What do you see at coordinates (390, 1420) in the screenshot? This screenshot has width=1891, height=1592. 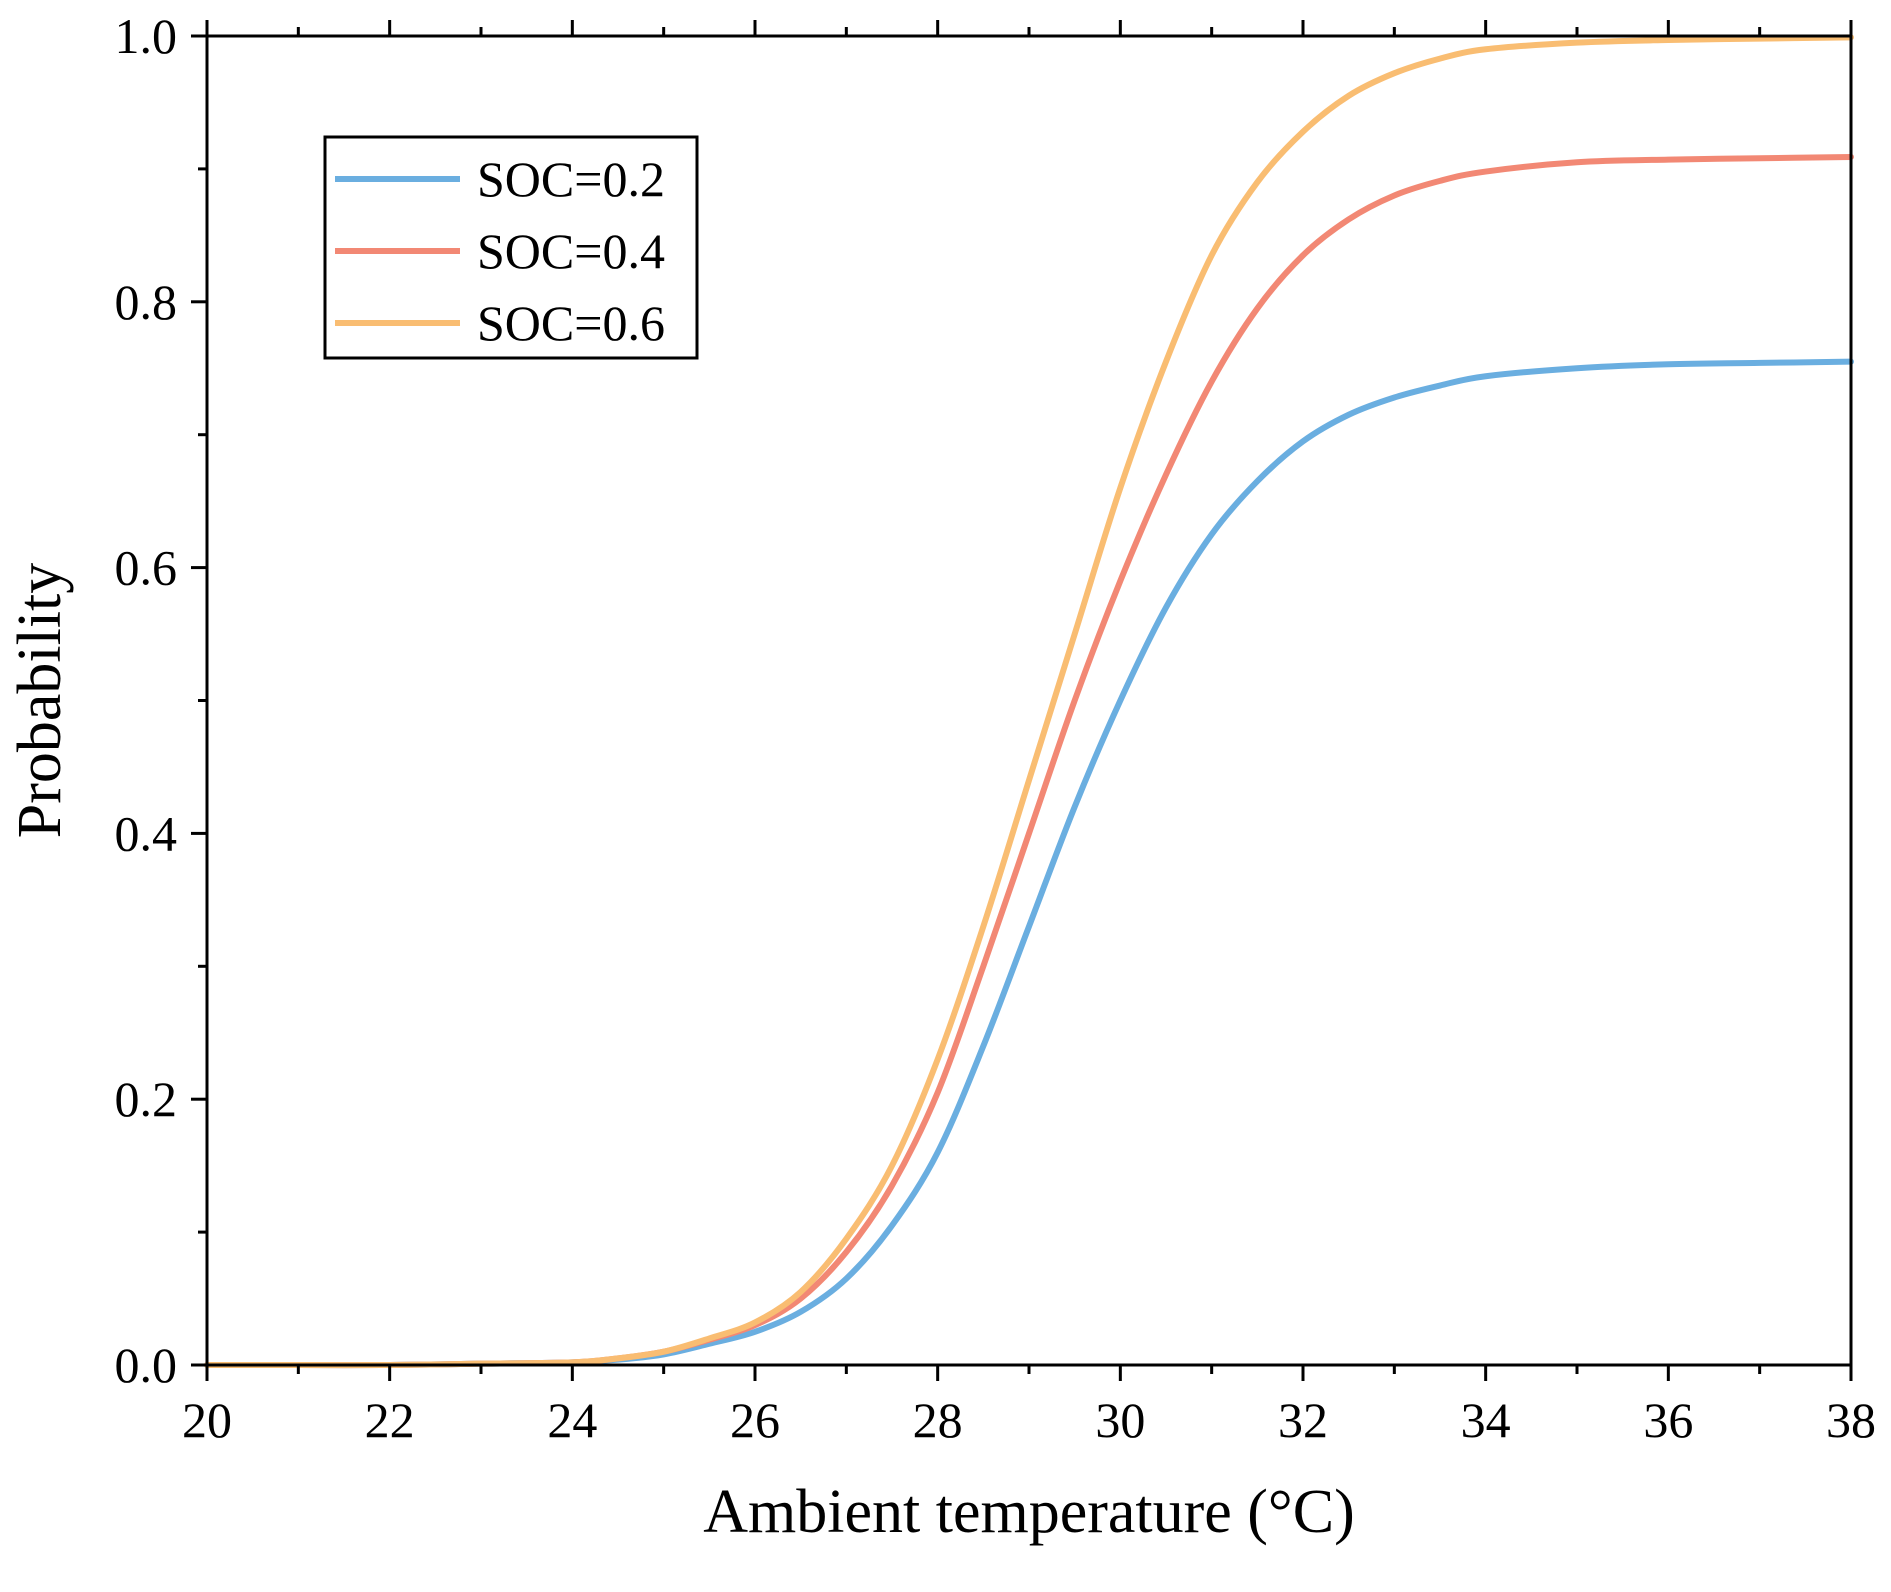 I see `x-tick-label: 22` at bounding box center [390, 1420].